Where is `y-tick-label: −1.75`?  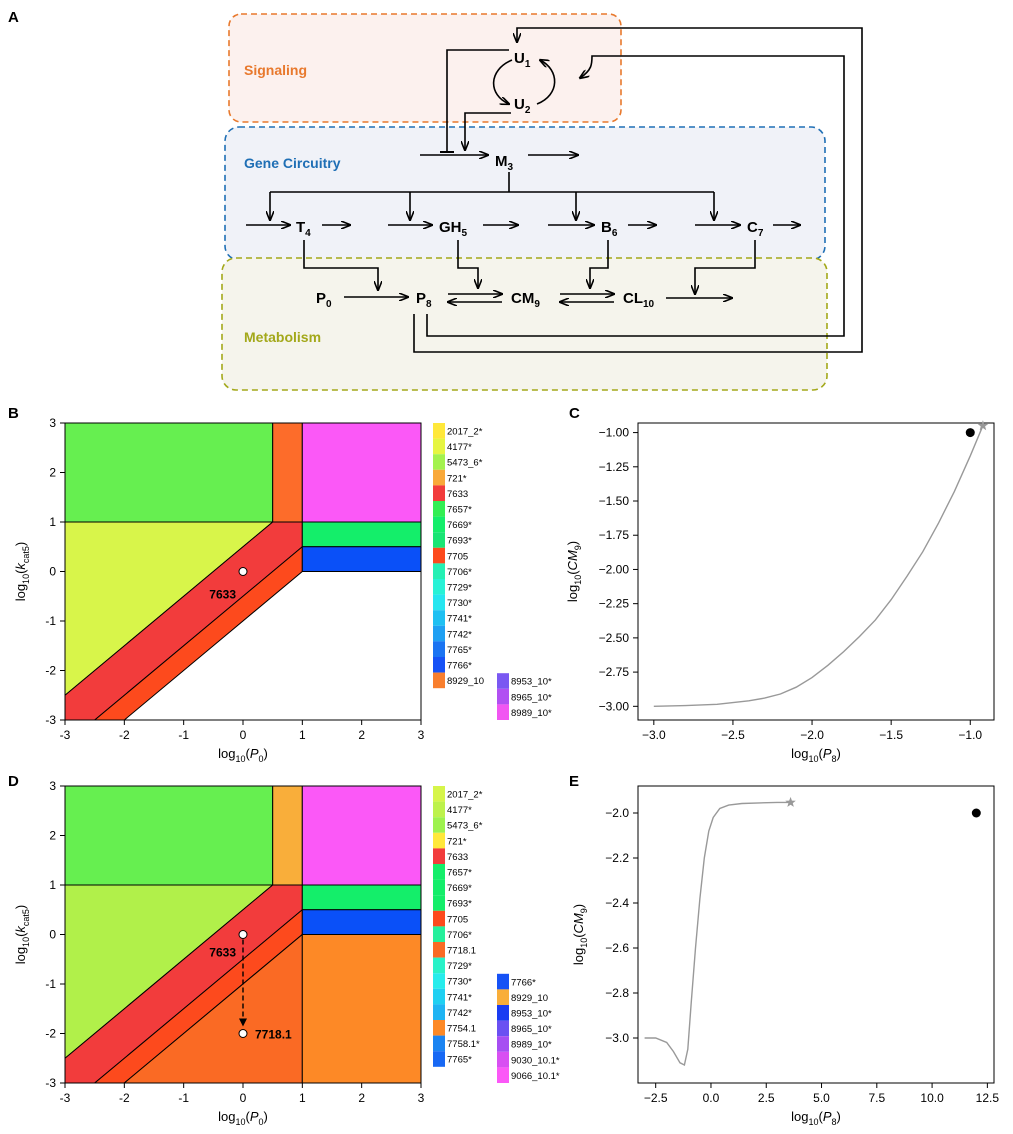 y-tick-label: −1.75 is located at coordinates (614, 535).